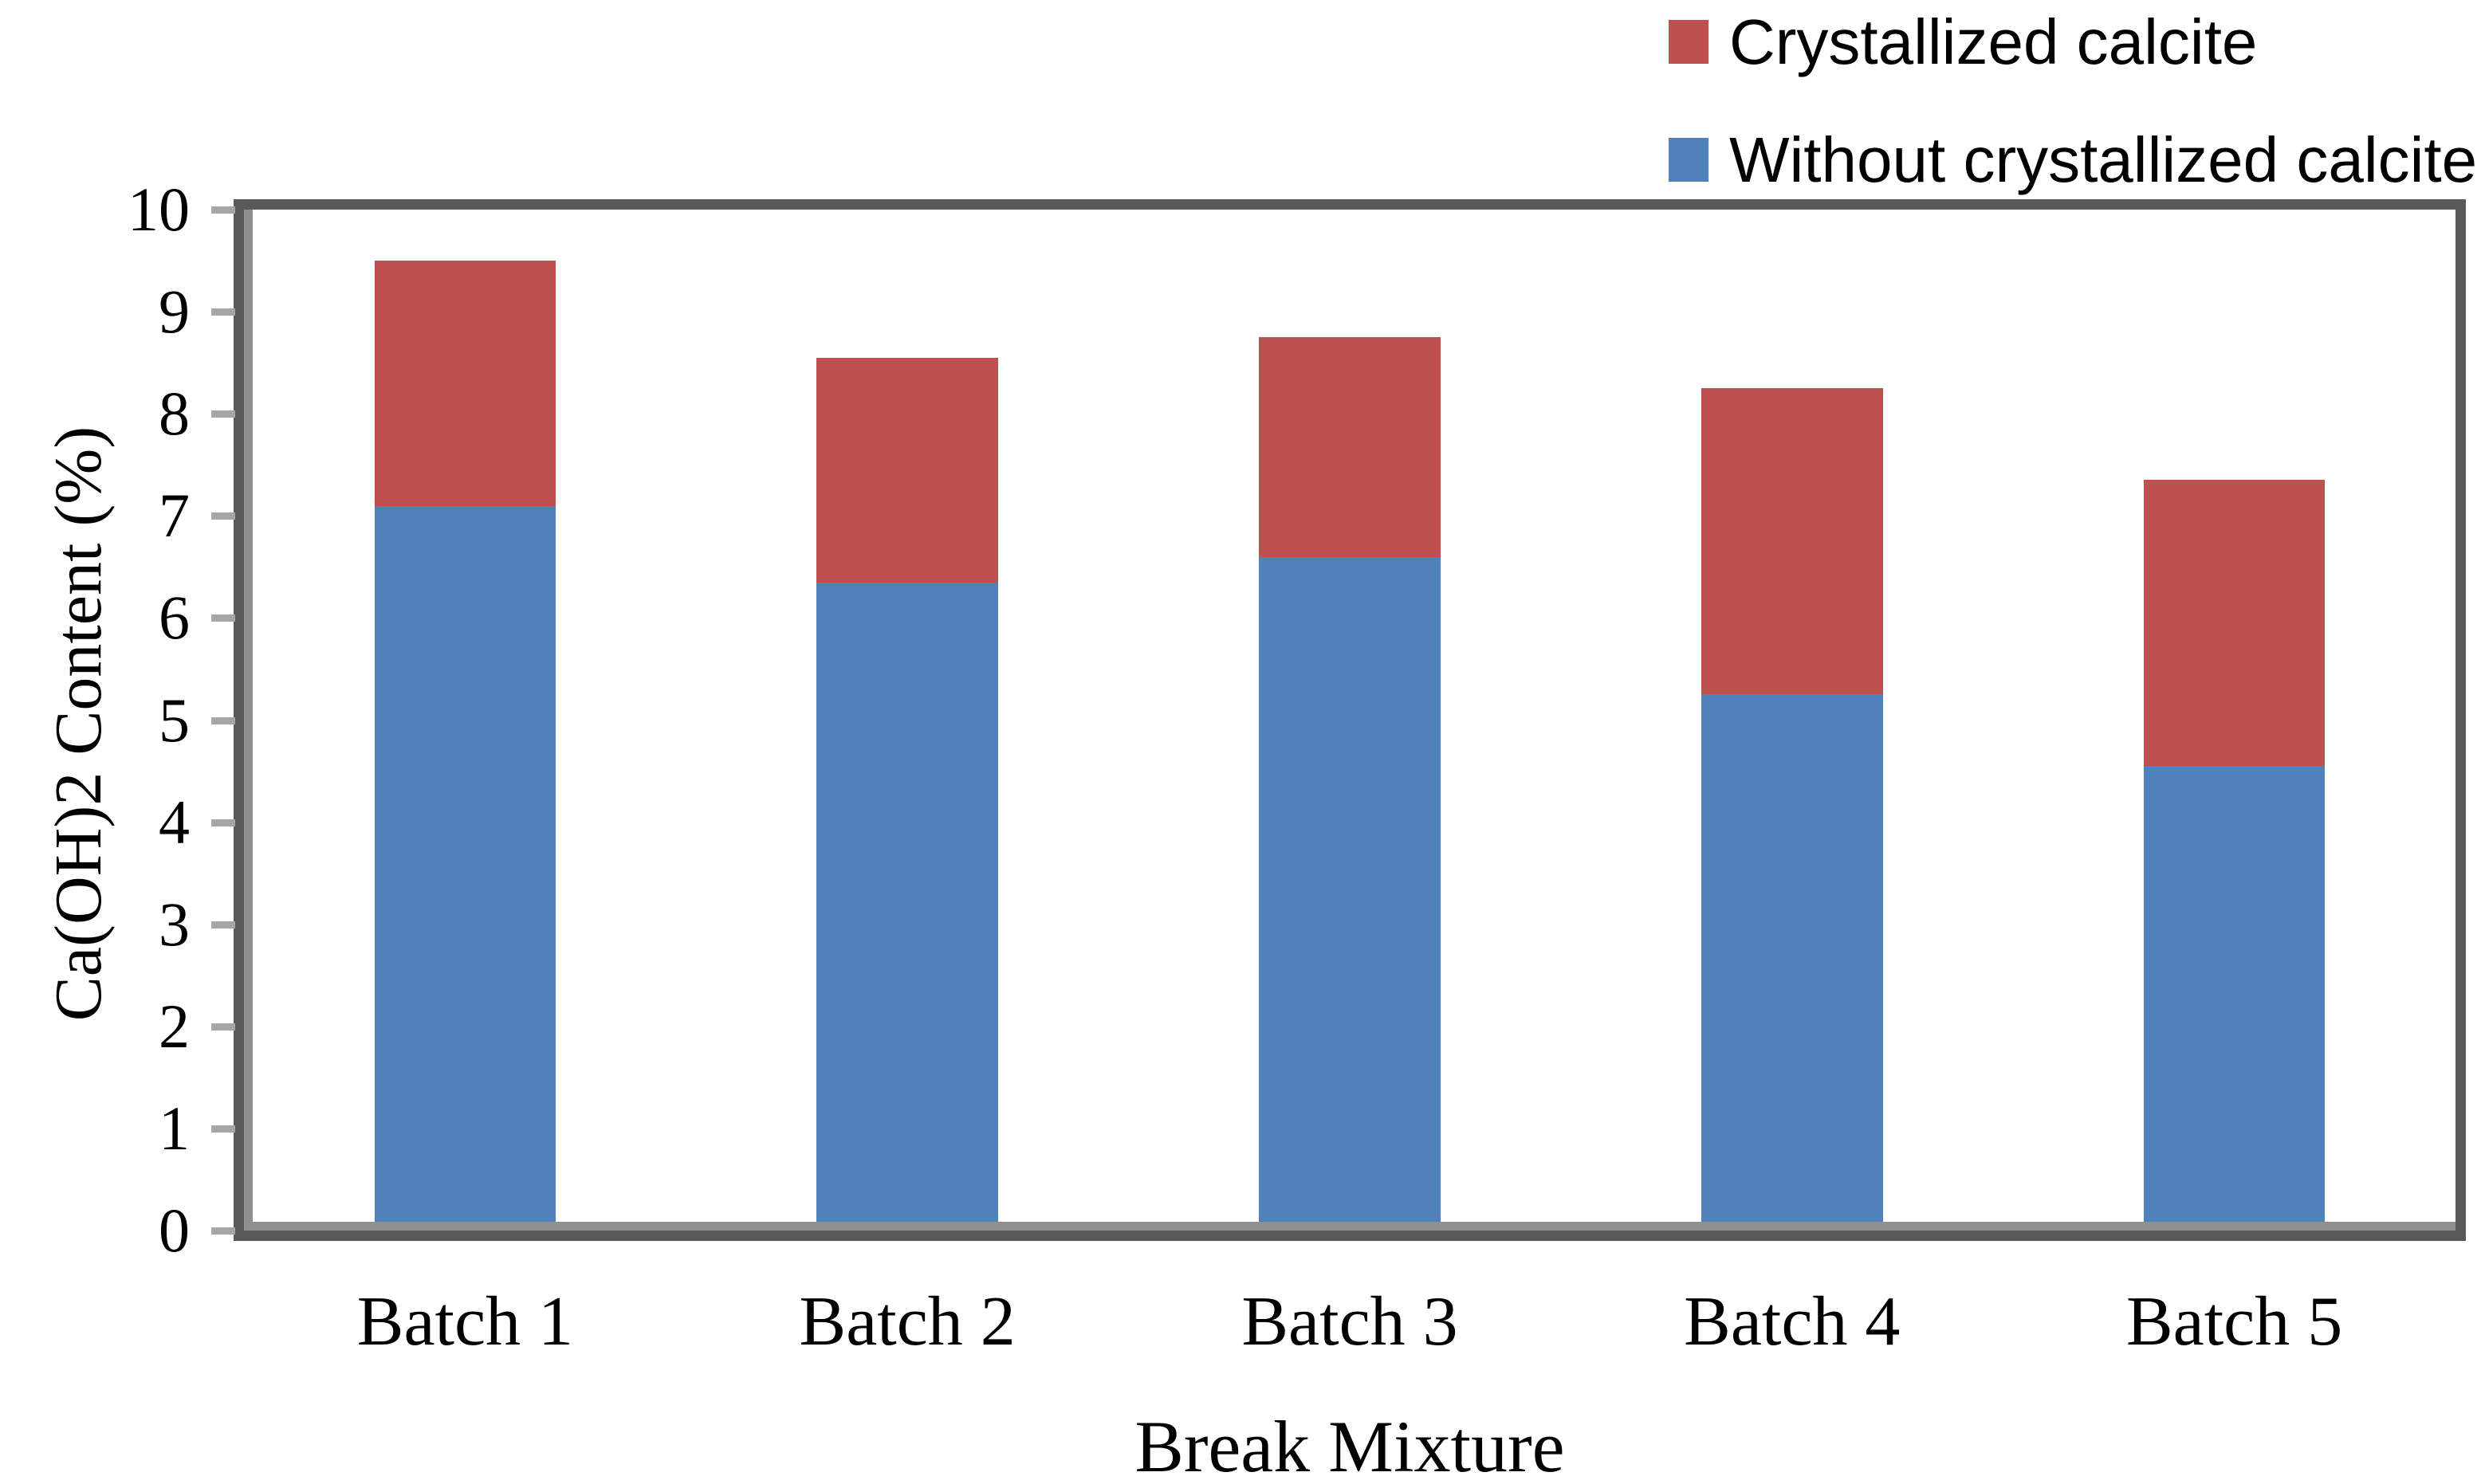 The height and width of the screenshot is (1484, 2485). I want to click on y-tick-label: 5, so click(174, 720).